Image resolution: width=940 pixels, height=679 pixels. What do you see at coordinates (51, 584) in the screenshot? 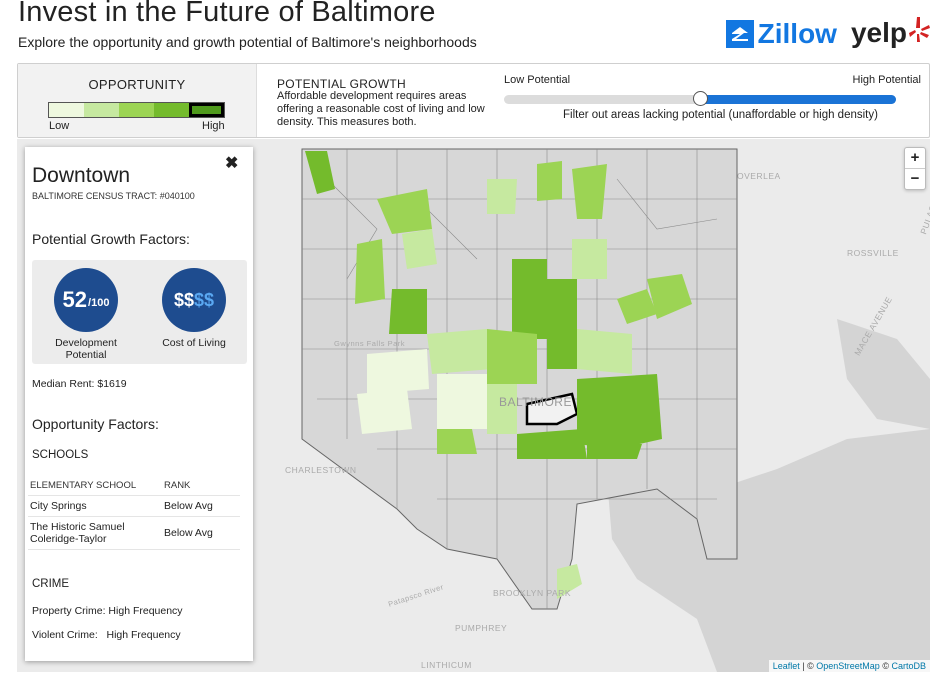
I see `crime-heading: CRIME` at bounding box center [51, 584].